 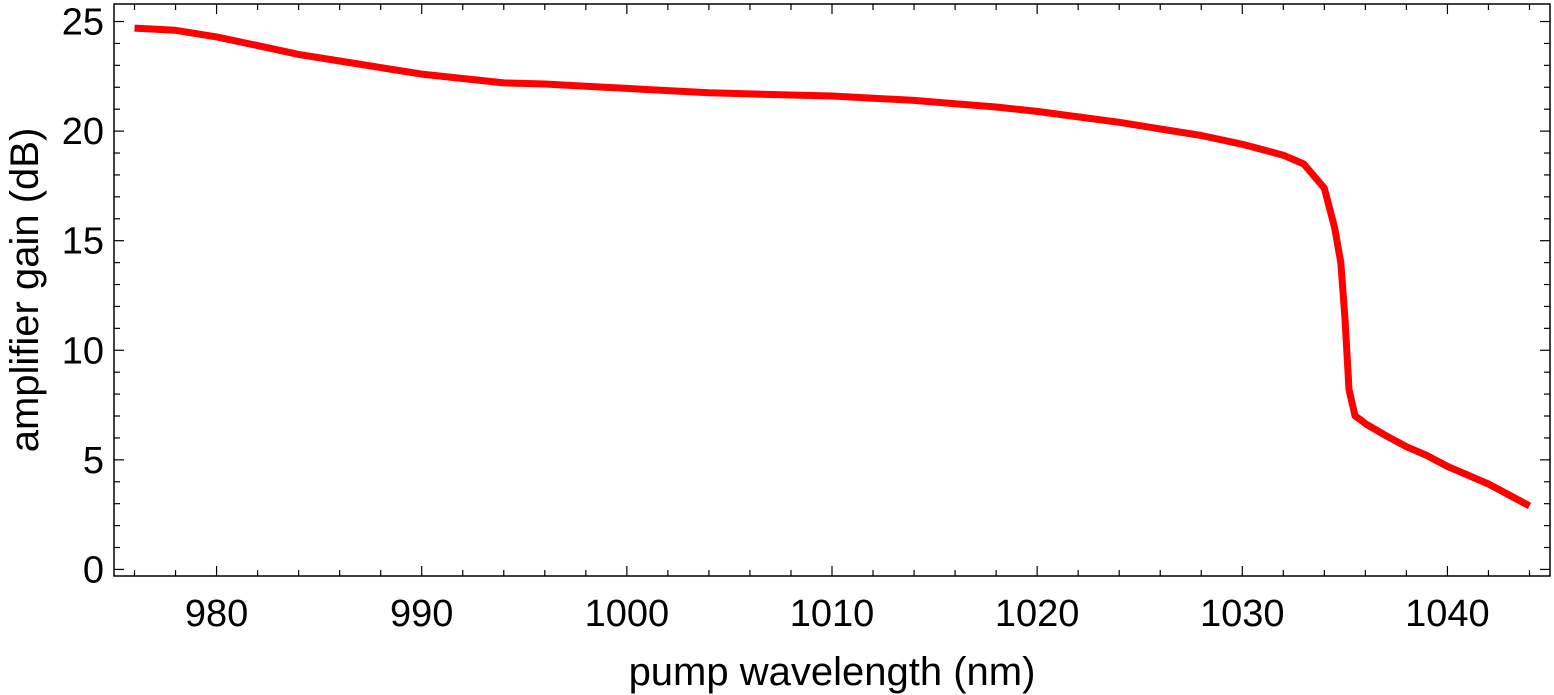 I want to click on y-tick-label: 25, so click(x=83, y=23).